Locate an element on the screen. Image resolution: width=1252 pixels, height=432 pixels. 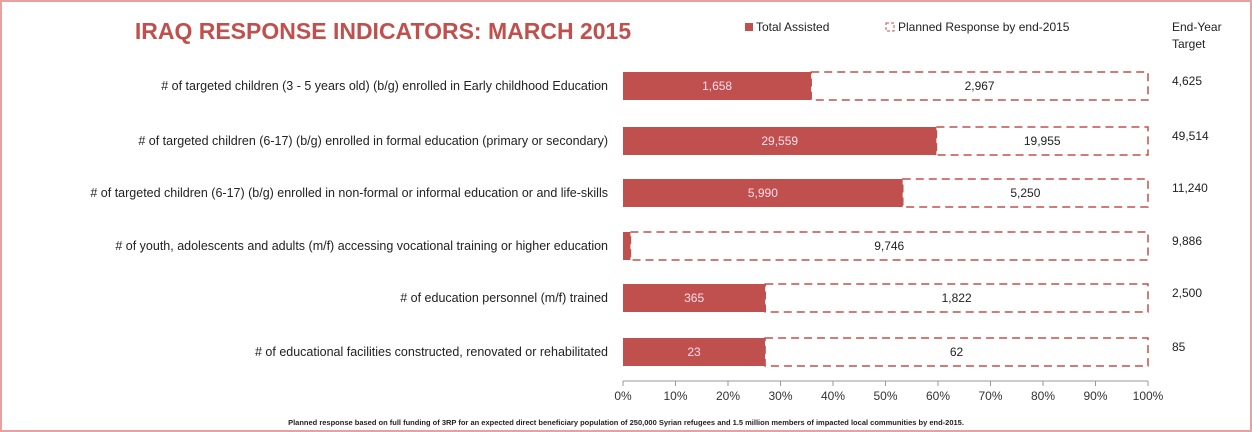
value-label: 2,967 is located at coordinates (980, 86).